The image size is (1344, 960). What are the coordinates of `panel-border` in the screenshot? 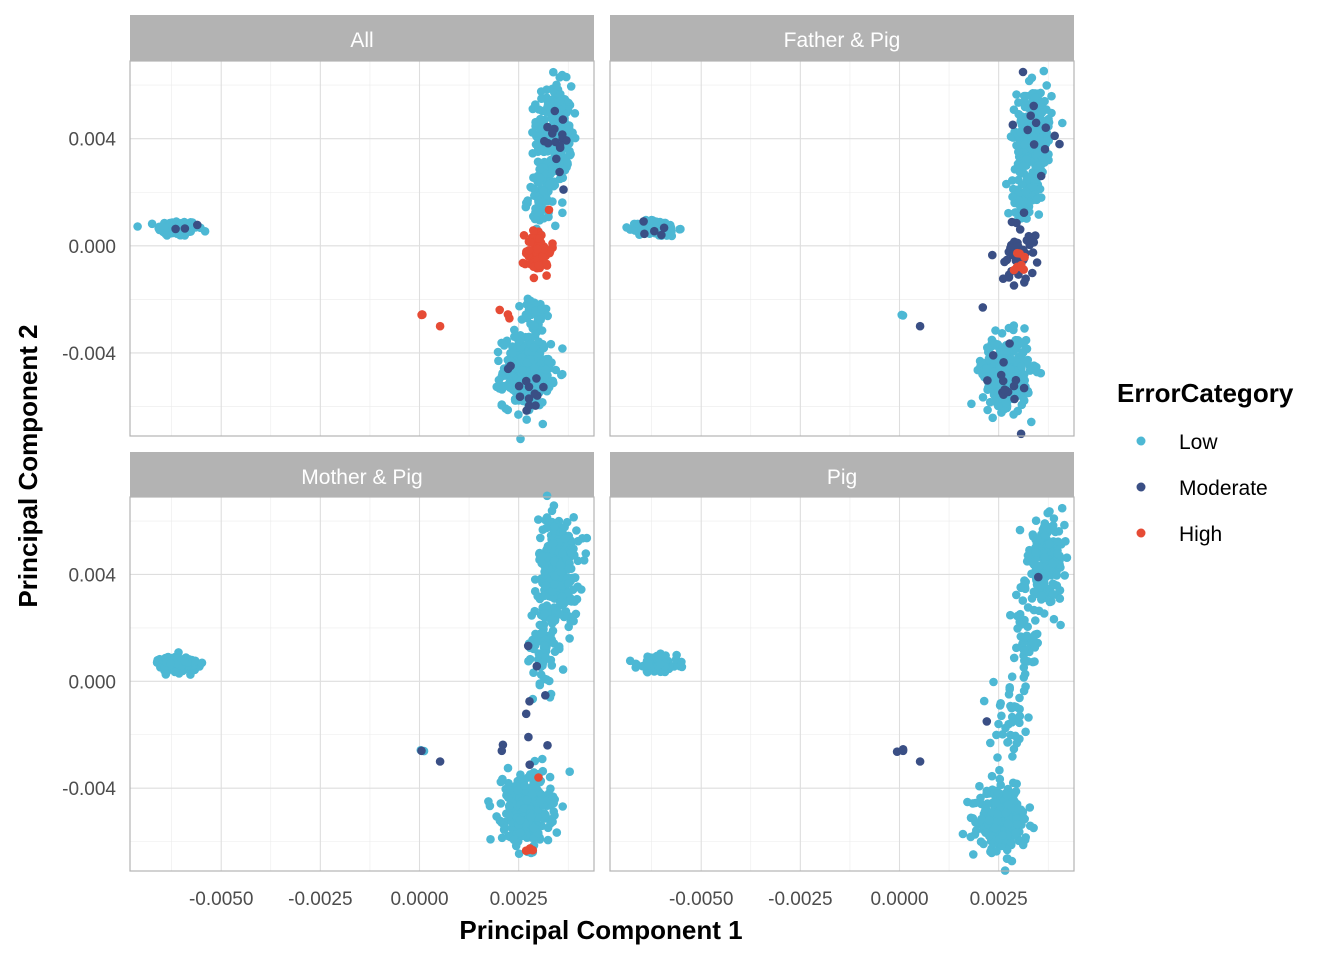 It's located at (362, 248).